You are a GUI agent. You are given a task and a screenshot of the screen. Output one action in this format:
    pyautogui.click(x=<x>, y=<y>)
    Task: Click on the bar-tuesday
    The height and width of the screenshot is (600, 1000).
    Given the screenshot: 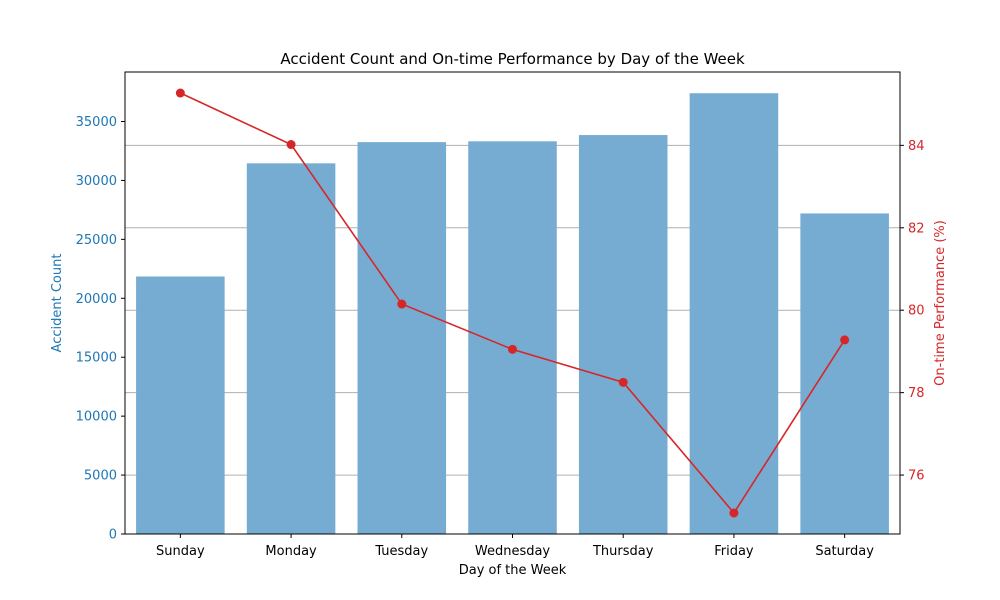 What is the action you would take?
    pyautogui.click(x=402, y=338)
    